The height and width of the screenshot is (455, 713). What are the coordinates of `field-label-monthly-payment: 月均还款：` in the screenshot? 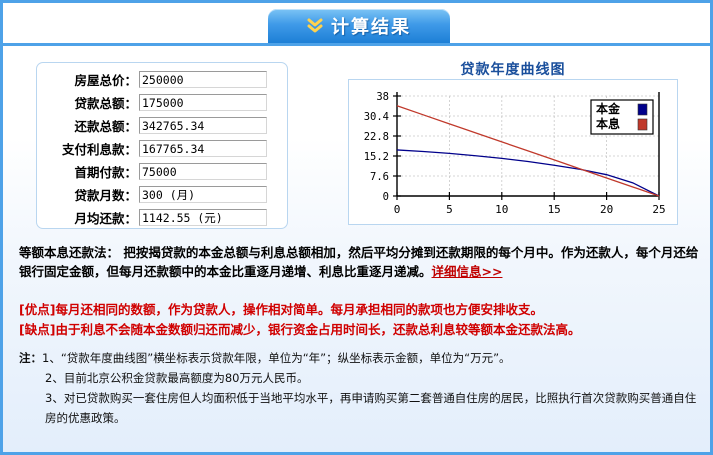 It's located at (105, 218).